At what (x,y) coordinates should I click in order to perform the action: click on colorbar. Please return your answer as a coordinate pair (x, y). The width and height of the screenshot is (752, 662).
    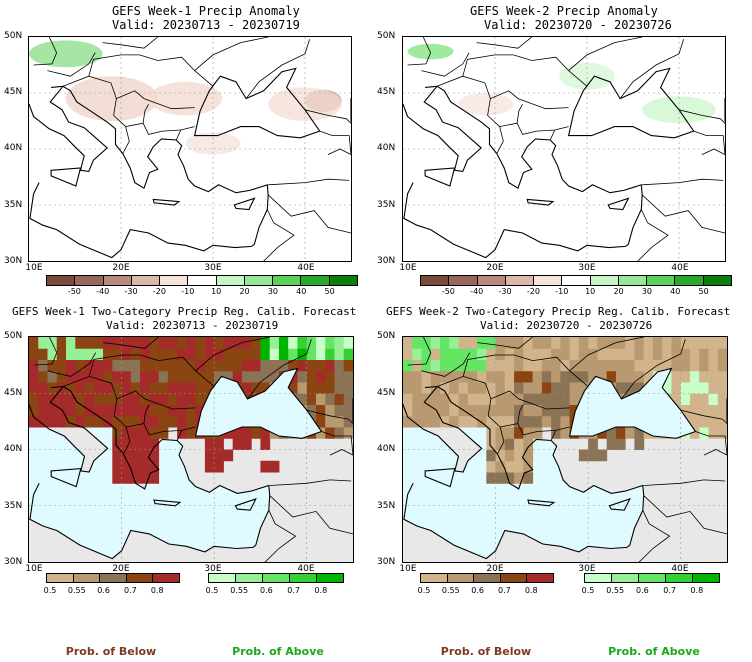
    Looking at the image, I should click on (202, 280).